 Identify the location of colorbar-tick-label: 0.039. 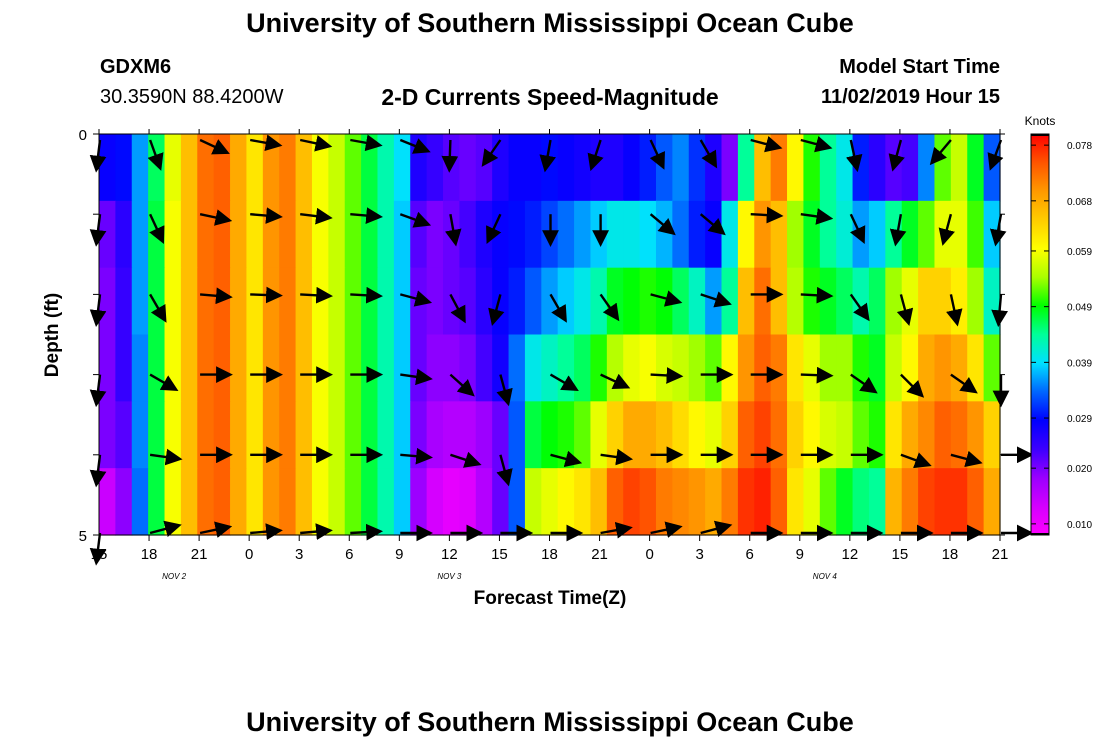
(1079, 363).